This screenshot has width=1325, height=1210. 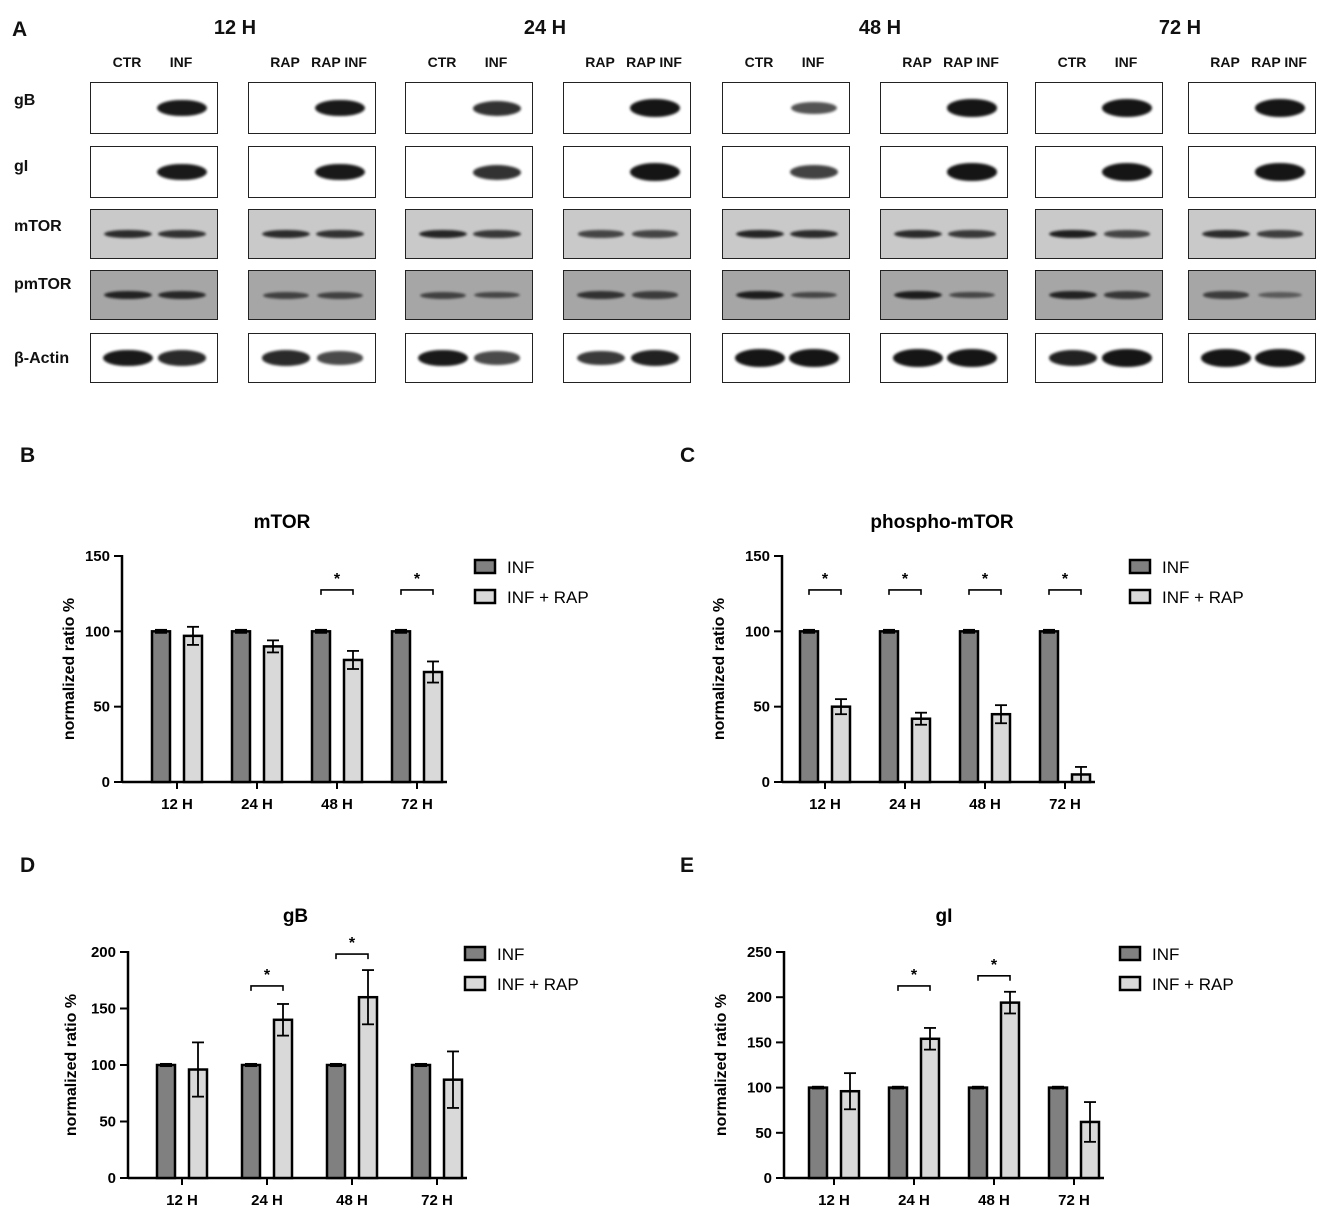 I want to click on blot-lane-label: CTR, so click(x=759, y=62).